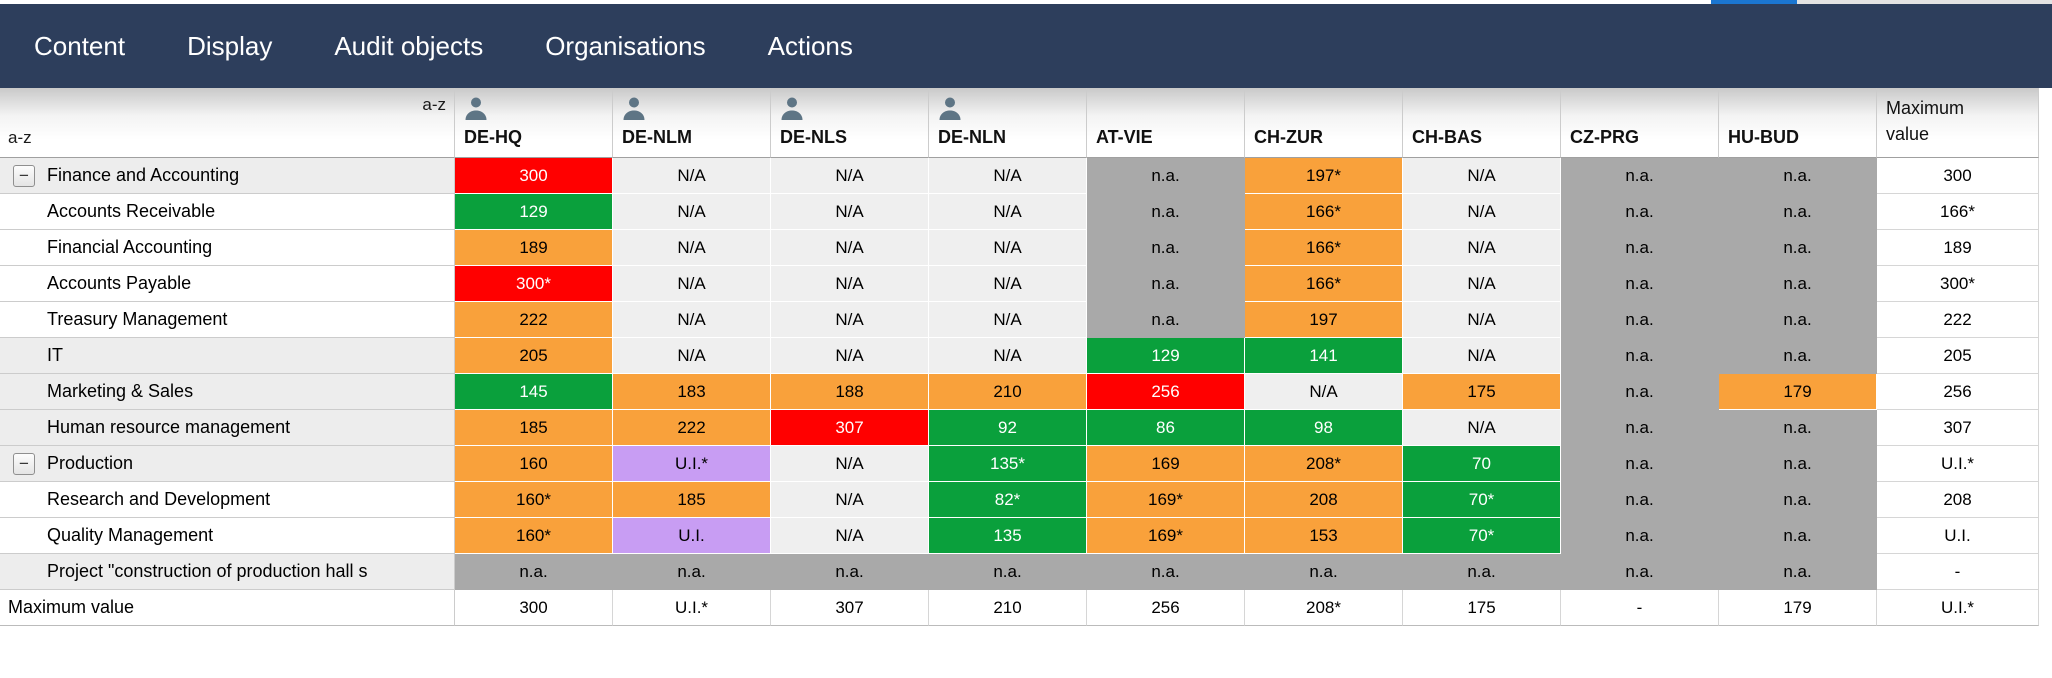  I want to click on cell-de-nls: 307, so click(850, 428).